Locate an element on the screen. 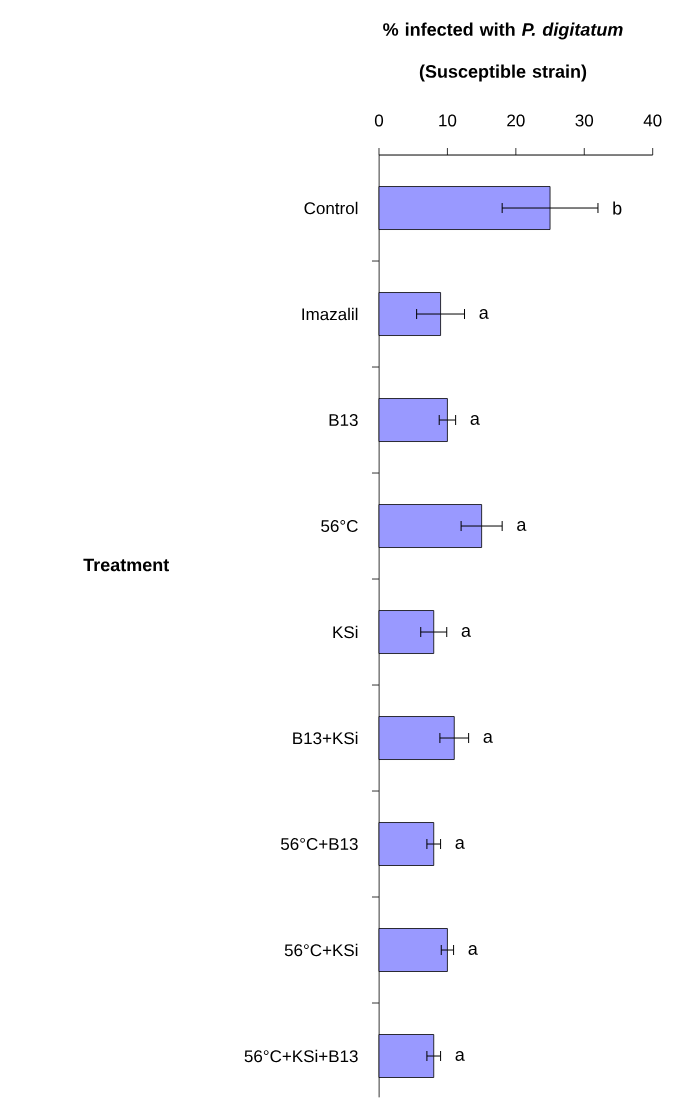 The image size is (682, 1098). y-tick-label: B13+KSi is located at coordinates (325, 738).